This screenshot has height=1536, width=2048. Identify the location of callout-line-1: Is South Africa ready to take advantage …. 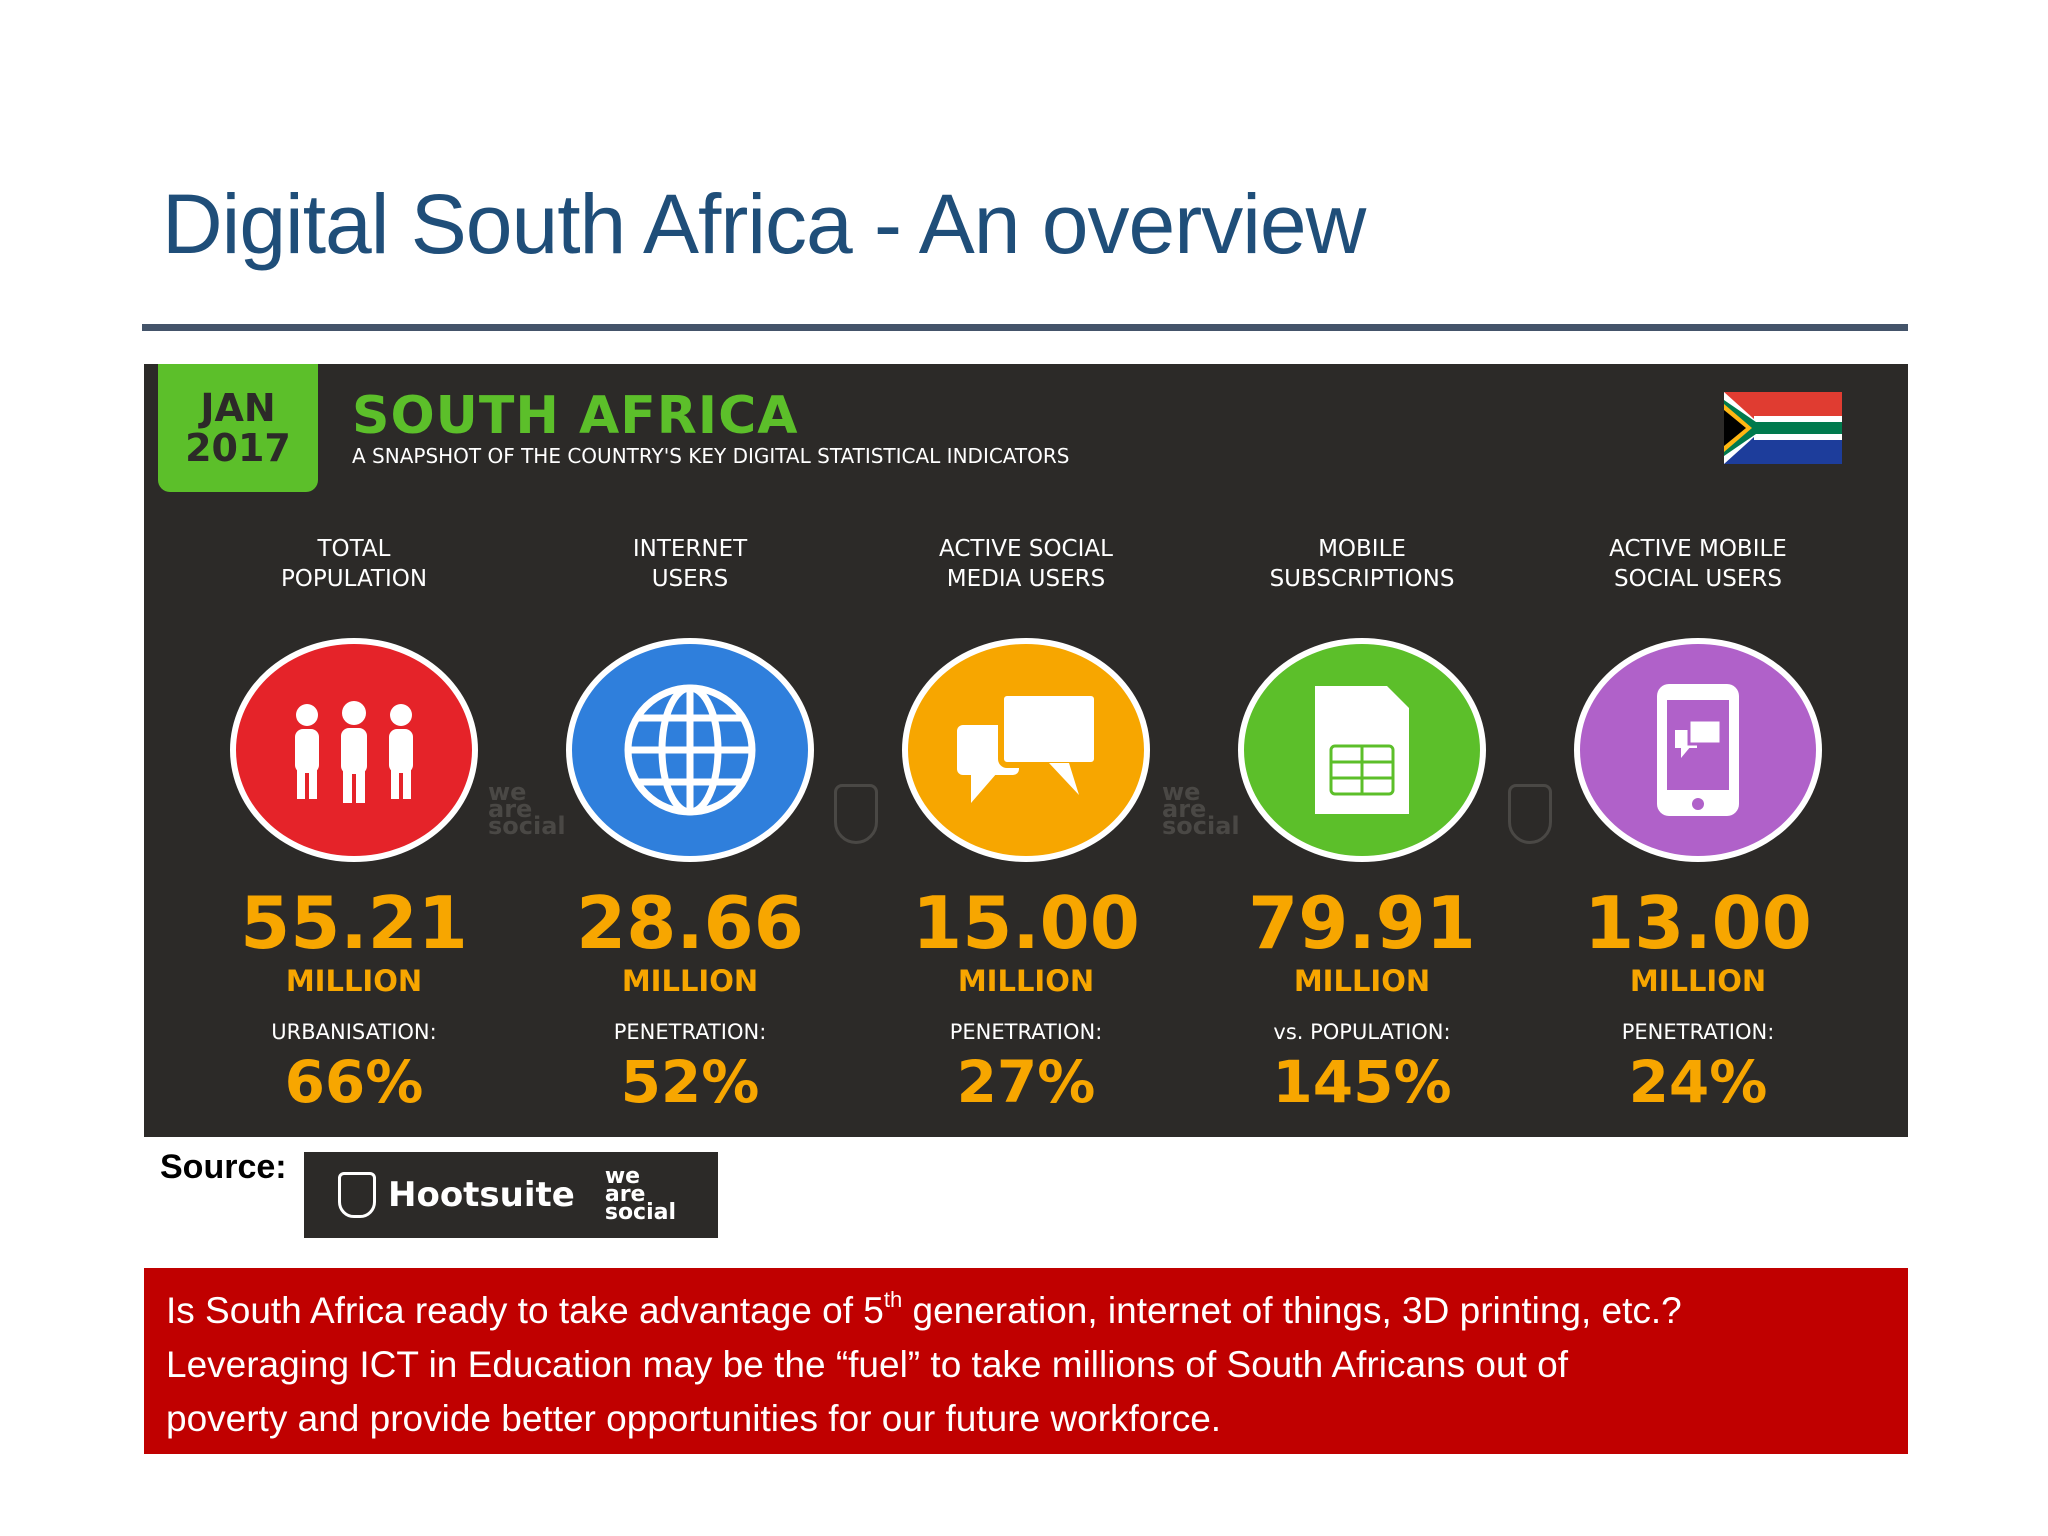
(924, 1309).